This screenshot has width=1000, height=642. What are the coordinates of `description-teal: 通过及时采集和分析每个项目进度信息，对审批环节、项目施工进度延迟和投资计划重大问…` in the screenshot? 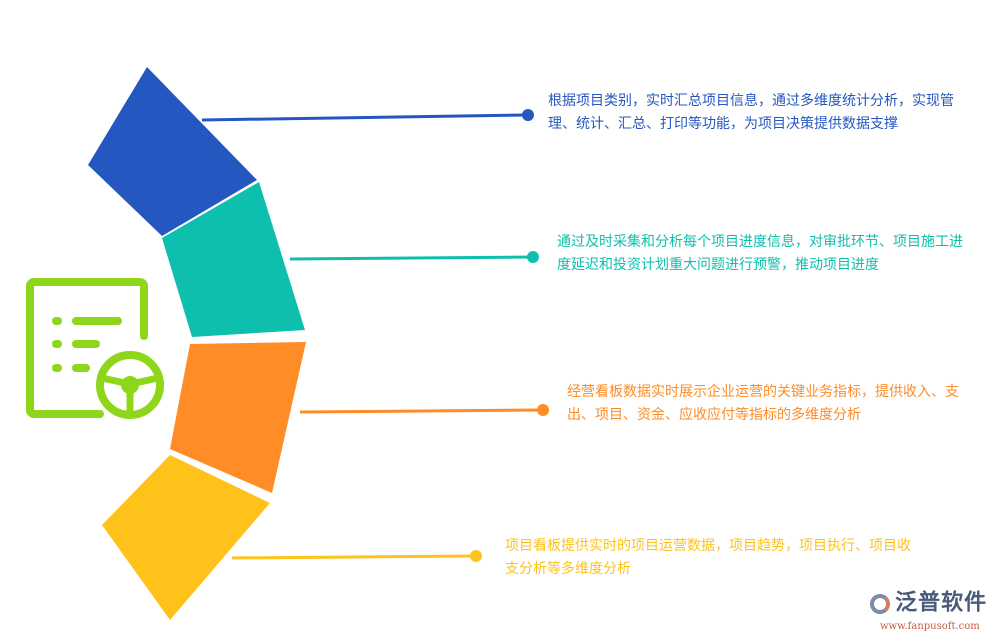 It's located at (760, 253).